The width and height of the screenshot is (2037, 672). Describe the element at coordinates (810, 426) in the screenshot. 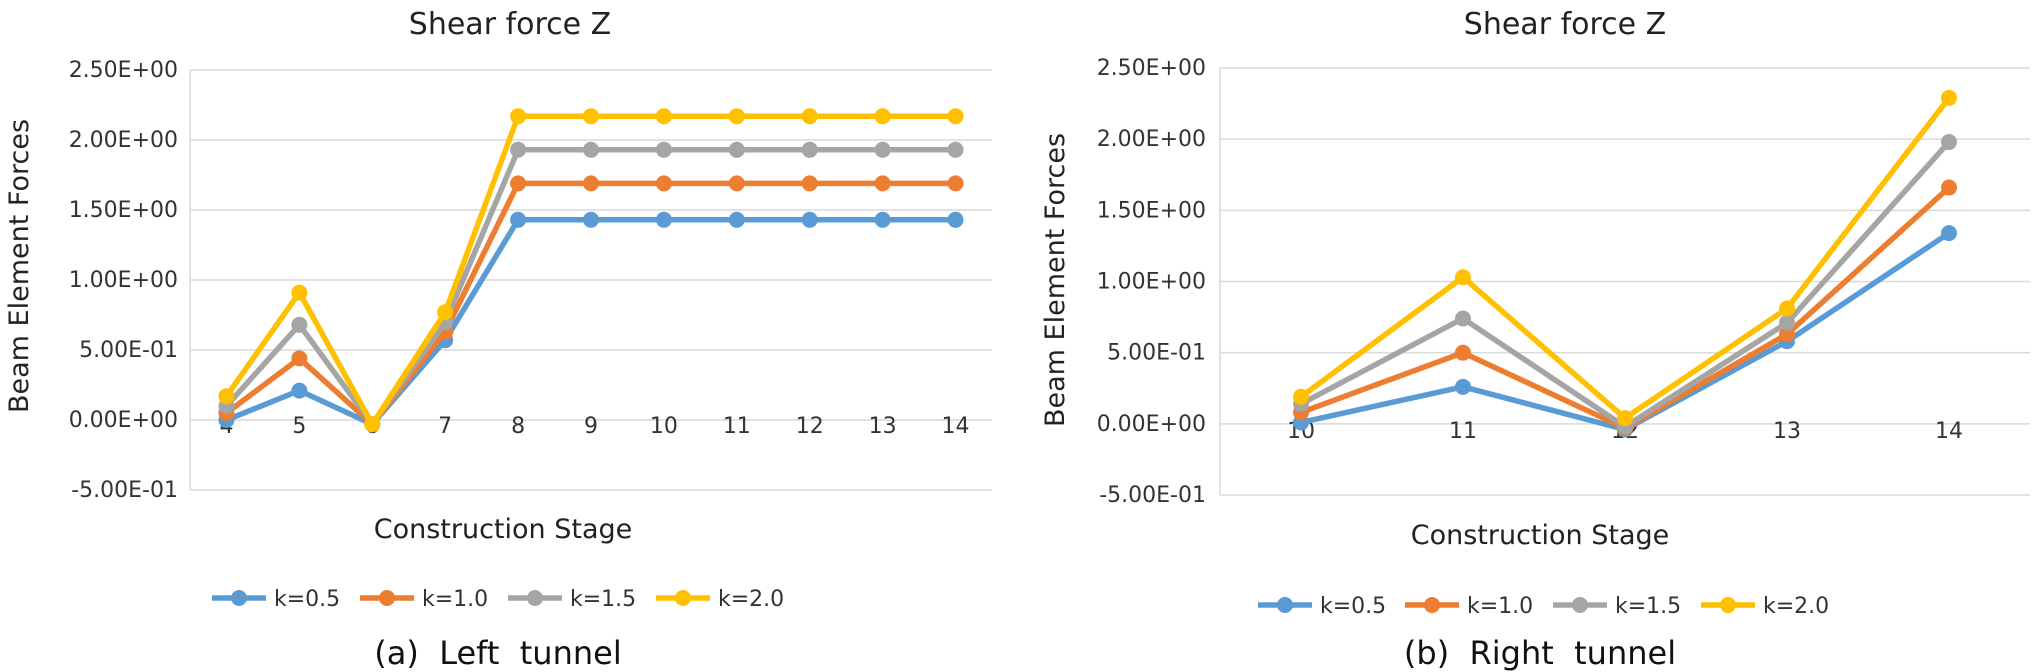

I see `x-tick-label: 12` at that location.